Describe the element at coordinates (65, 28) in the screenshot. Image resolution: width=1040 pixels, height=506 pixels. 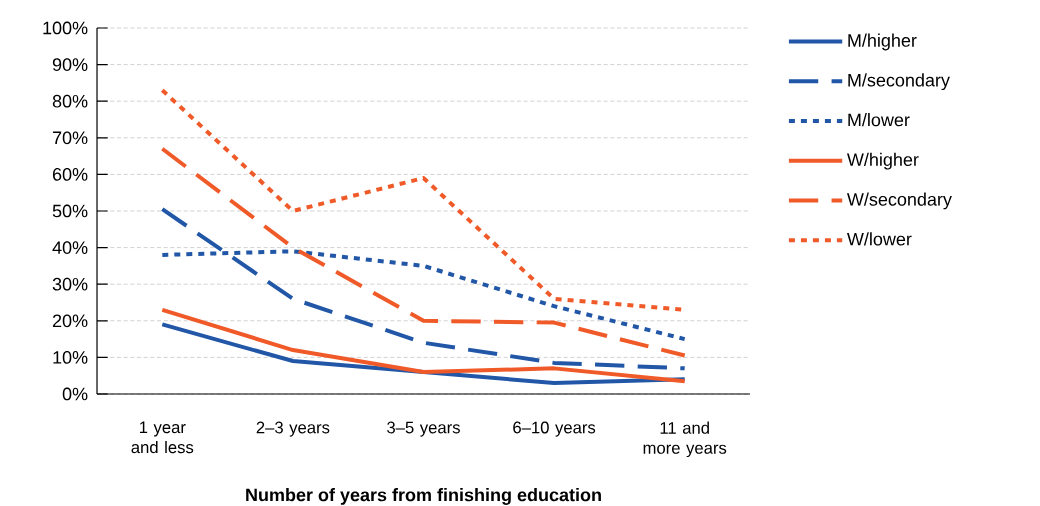
I see `y-tick-label: 100%` at that location.